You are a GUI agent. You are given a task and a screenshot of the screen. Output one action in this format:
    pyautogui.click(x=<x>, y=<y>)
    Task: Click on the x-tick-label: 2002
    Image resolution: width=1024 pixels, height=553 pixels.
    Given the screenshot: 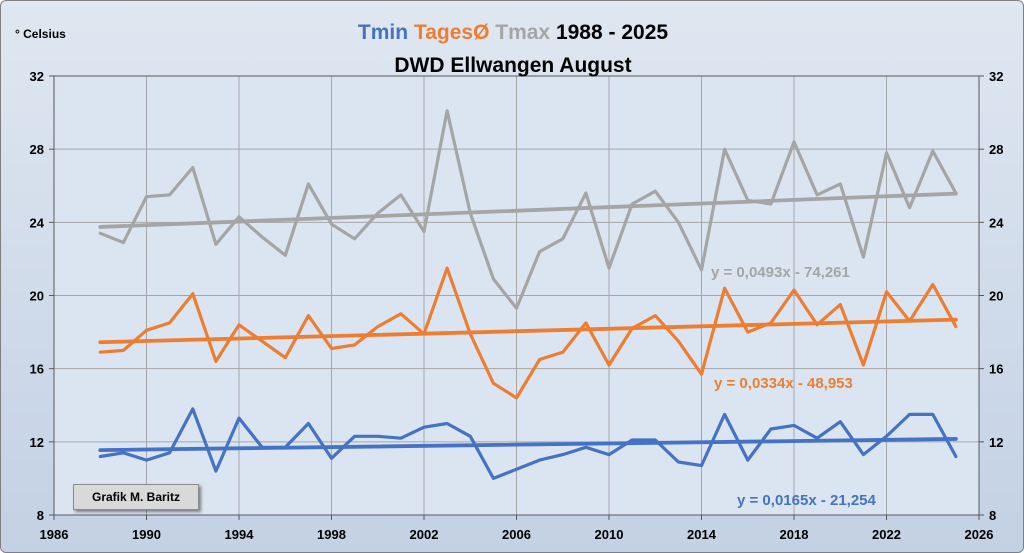 What is the action you would take?
    pyautogui.click(x=424, y=534)
    